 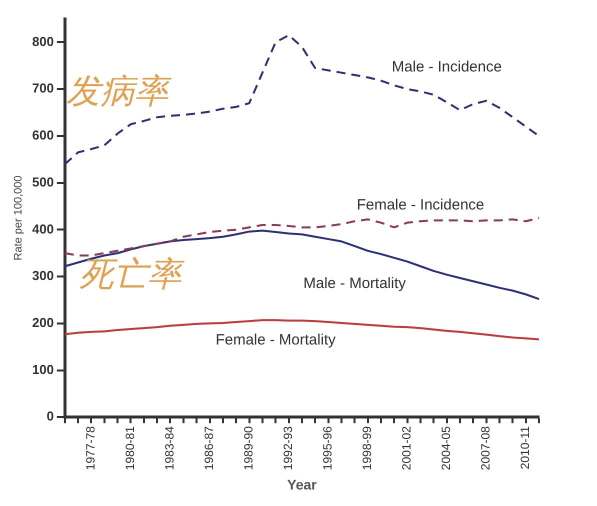 I want to click on x-tick-label: 1998-99, so click(x=367, y=448).